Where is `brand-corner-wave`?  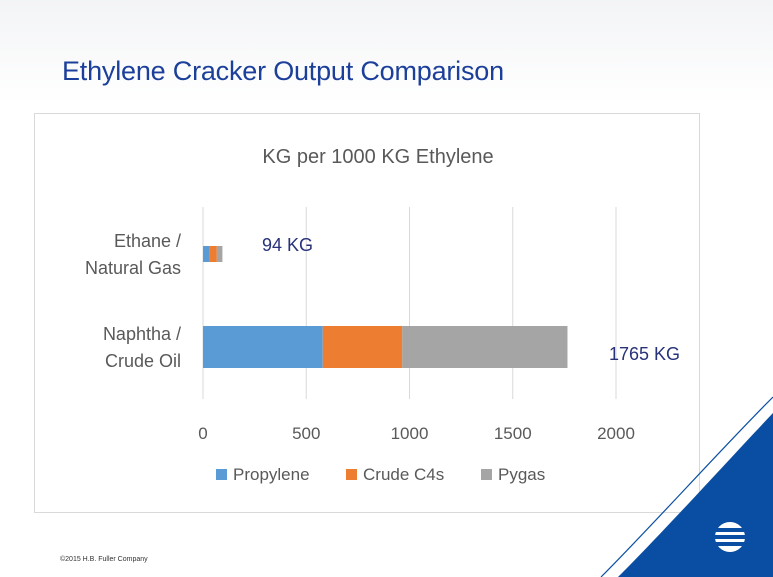 brand-corner-wave is located at coordinates (695, 495).